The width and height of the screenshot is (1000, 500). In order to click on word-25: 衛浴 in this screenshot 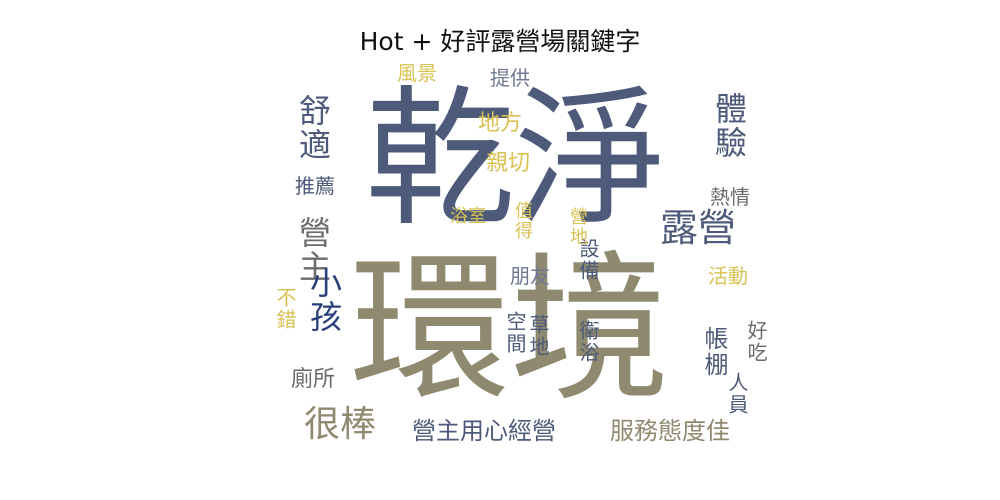, I will do `click(588, 342)`.